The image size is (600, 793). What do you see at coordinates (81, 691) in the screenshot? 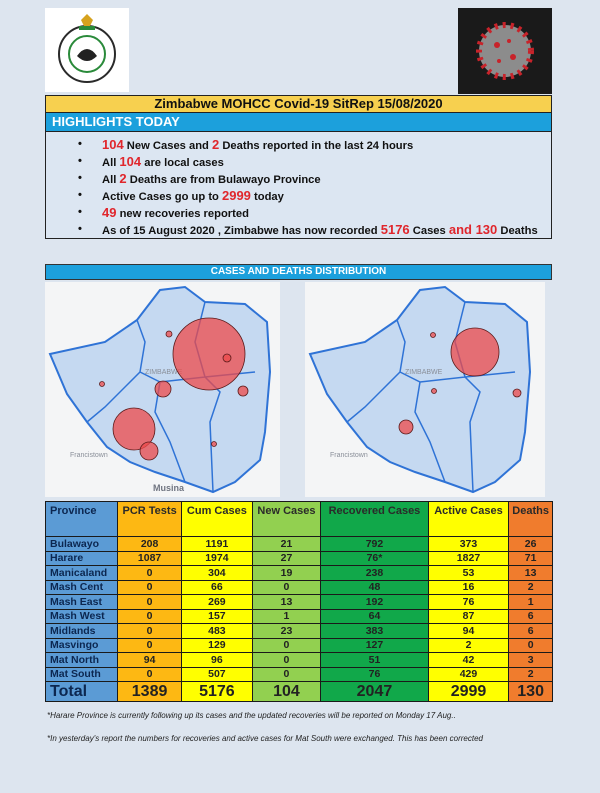
I see `province-name: Total` at bounding box center [81, 691].